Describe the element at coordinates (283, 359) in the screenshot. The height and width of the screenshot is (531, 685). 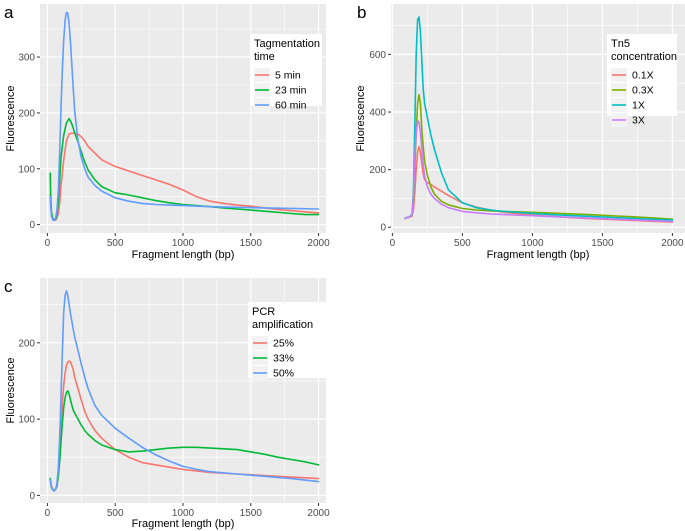
I see `legend-entry-label: 33%` at that location.